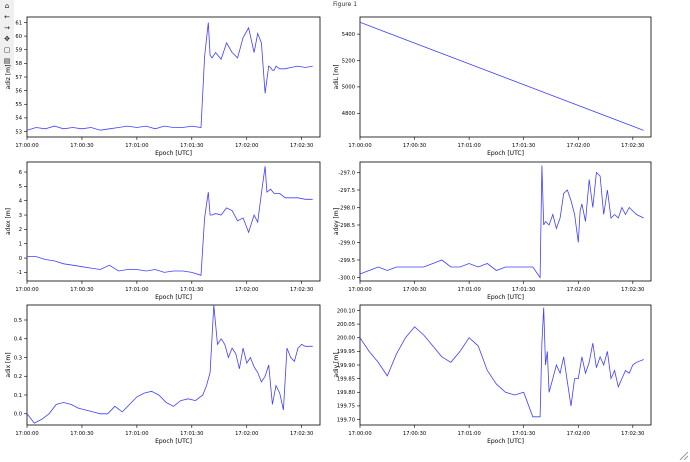 This screenshot has width=690, height=462. What do you see at coordinates (348, 35) in the screenshot?
I see `y-tick-label: 5400` at bounding box center [348, 35].